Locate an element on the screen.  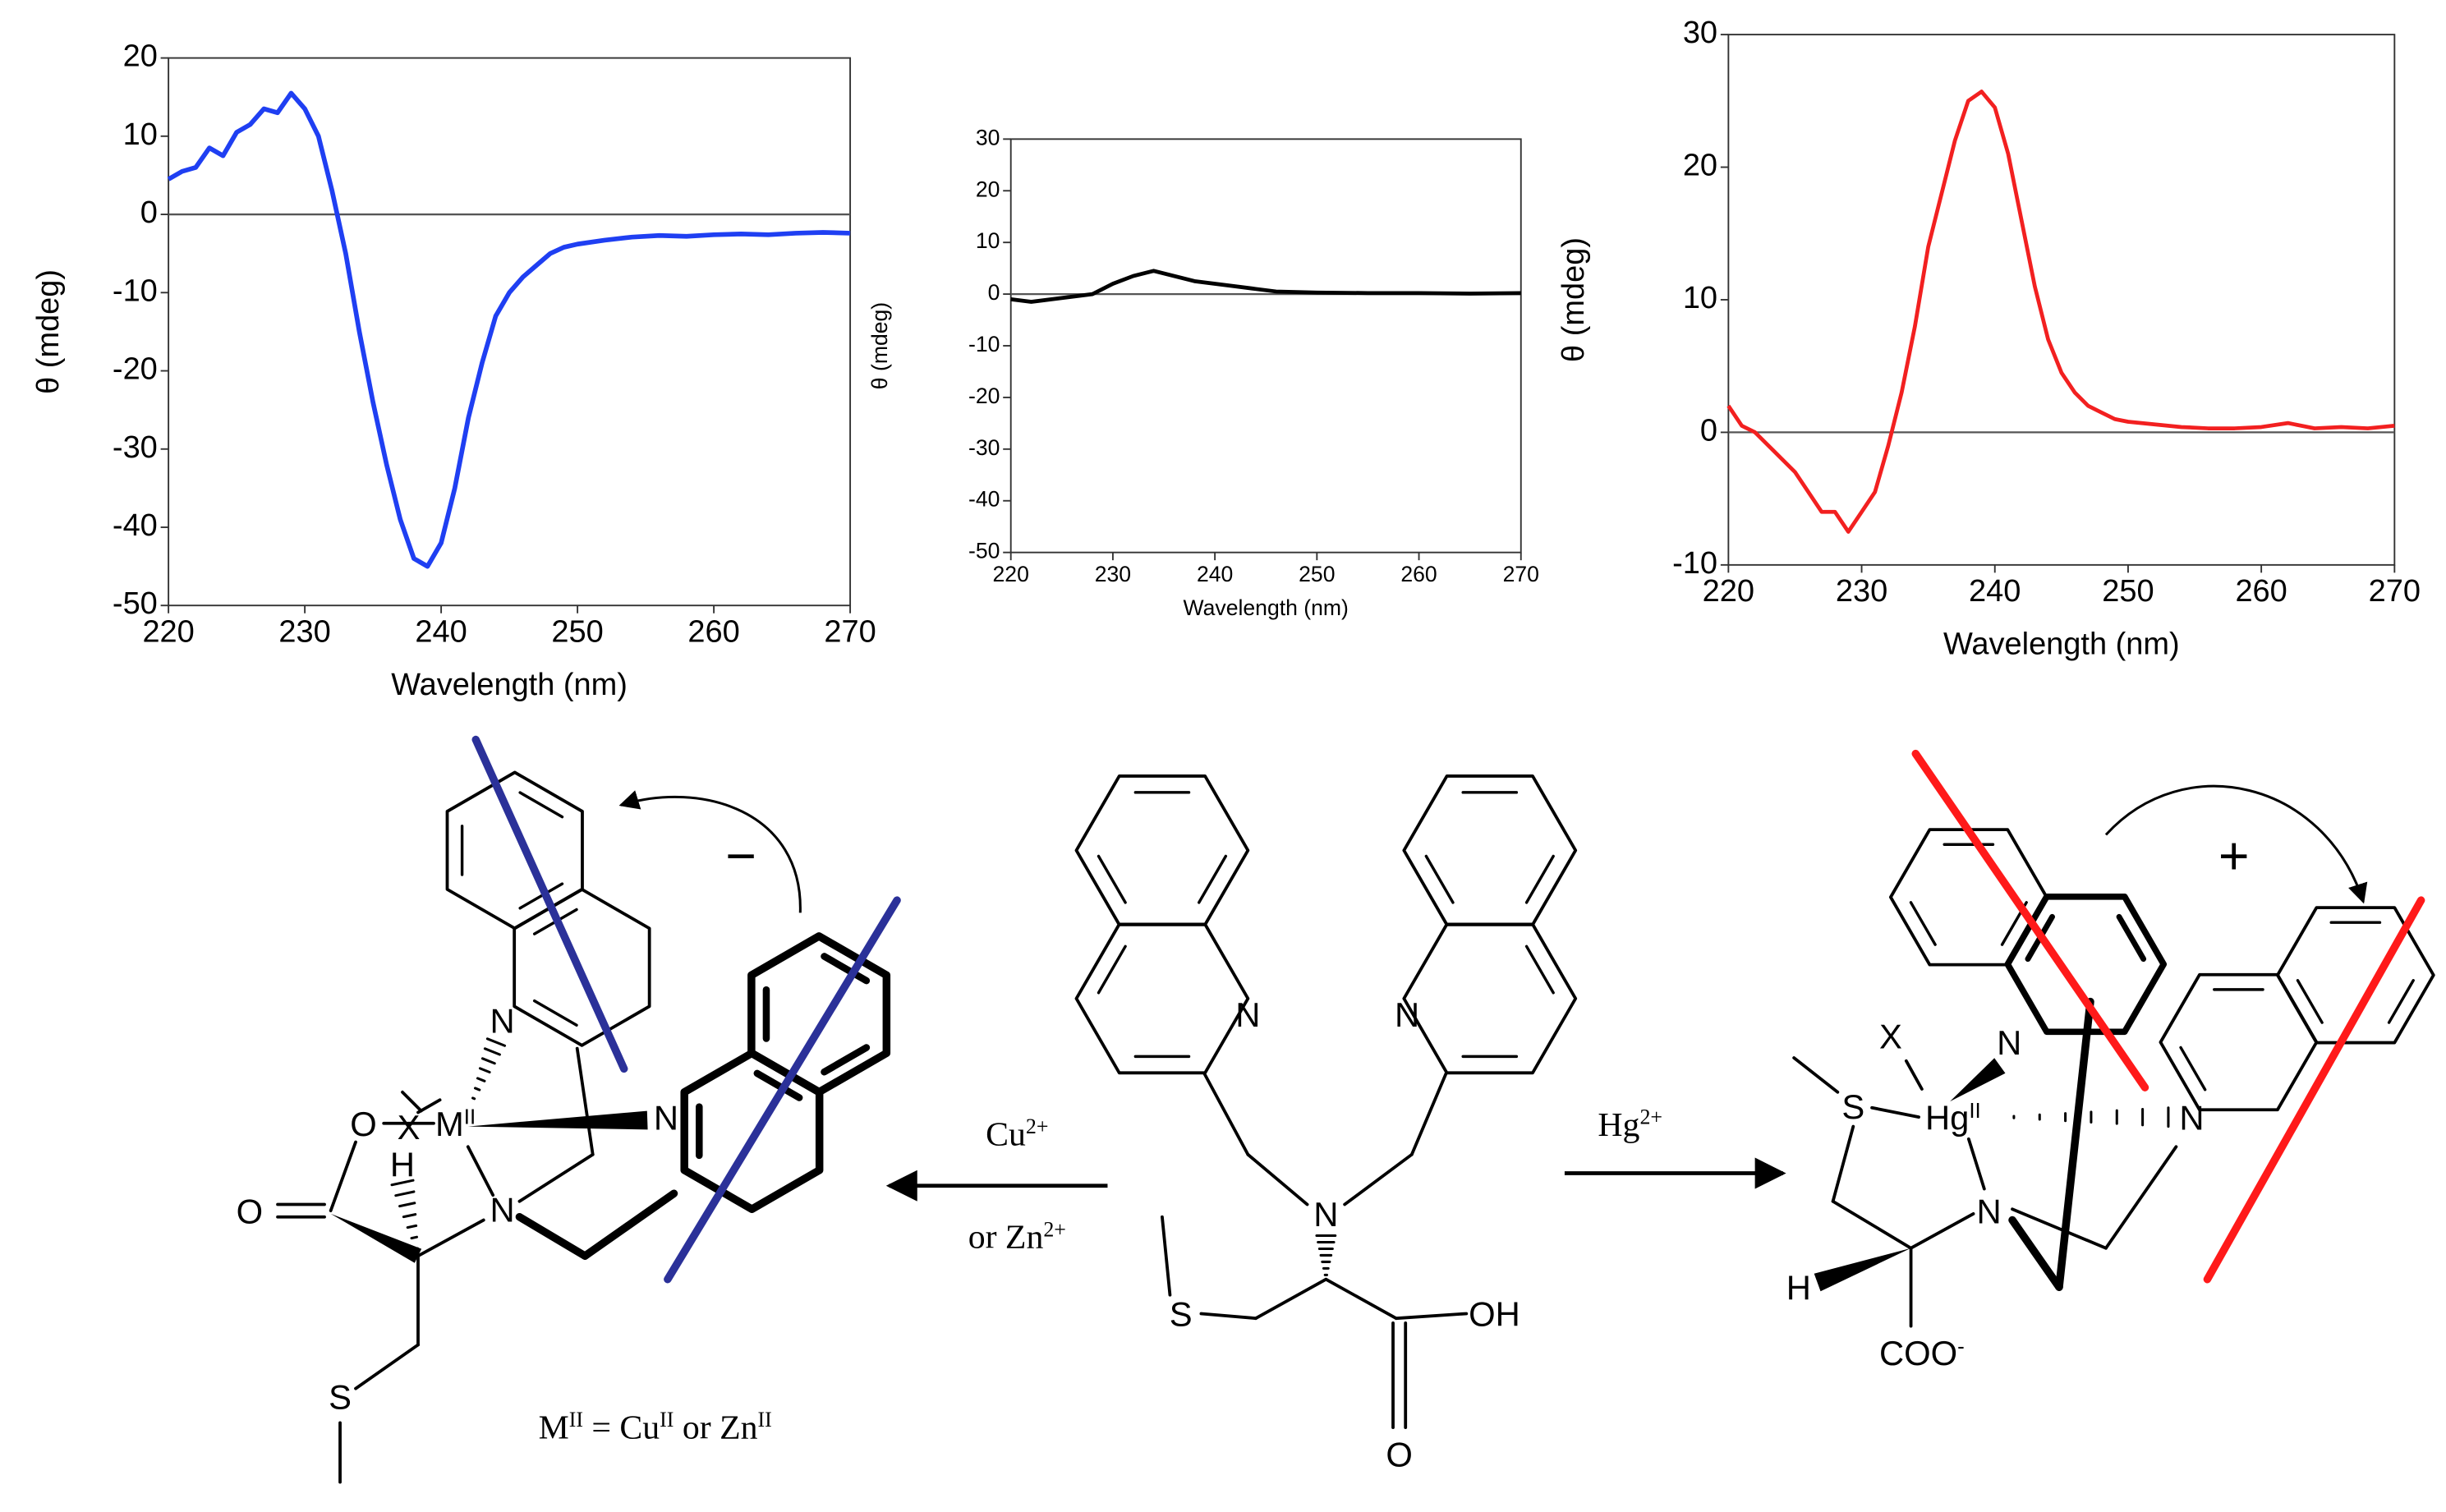
label-text: COO is located at coordinates (1918, 1353).